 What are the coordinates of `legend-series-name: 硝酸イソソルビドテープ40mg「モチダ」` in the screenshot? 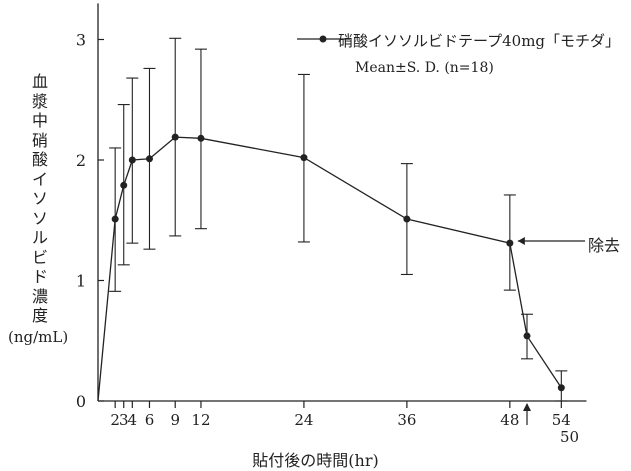 It's located at (479, 41).